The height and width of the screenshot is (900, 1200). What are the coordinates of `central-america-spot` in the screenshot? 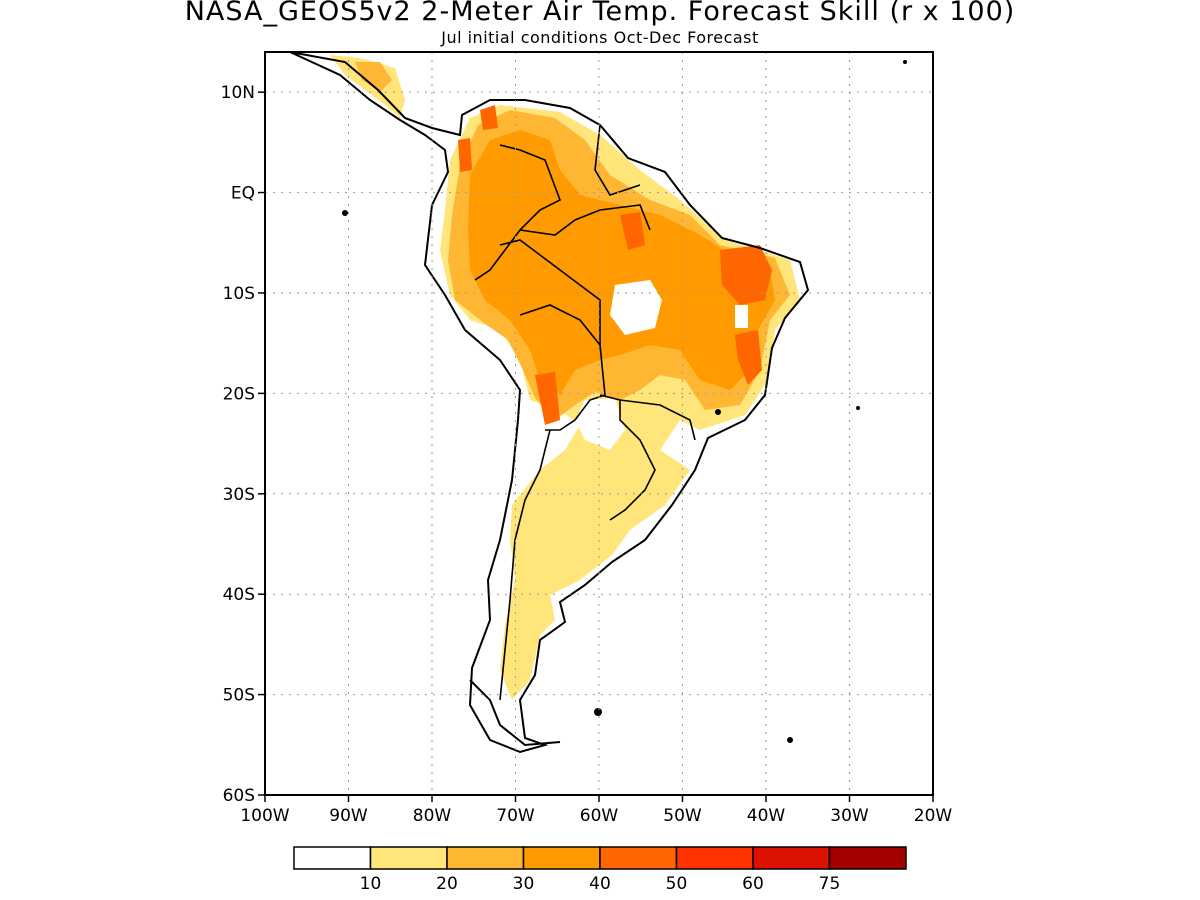 It's located at (373, 77).